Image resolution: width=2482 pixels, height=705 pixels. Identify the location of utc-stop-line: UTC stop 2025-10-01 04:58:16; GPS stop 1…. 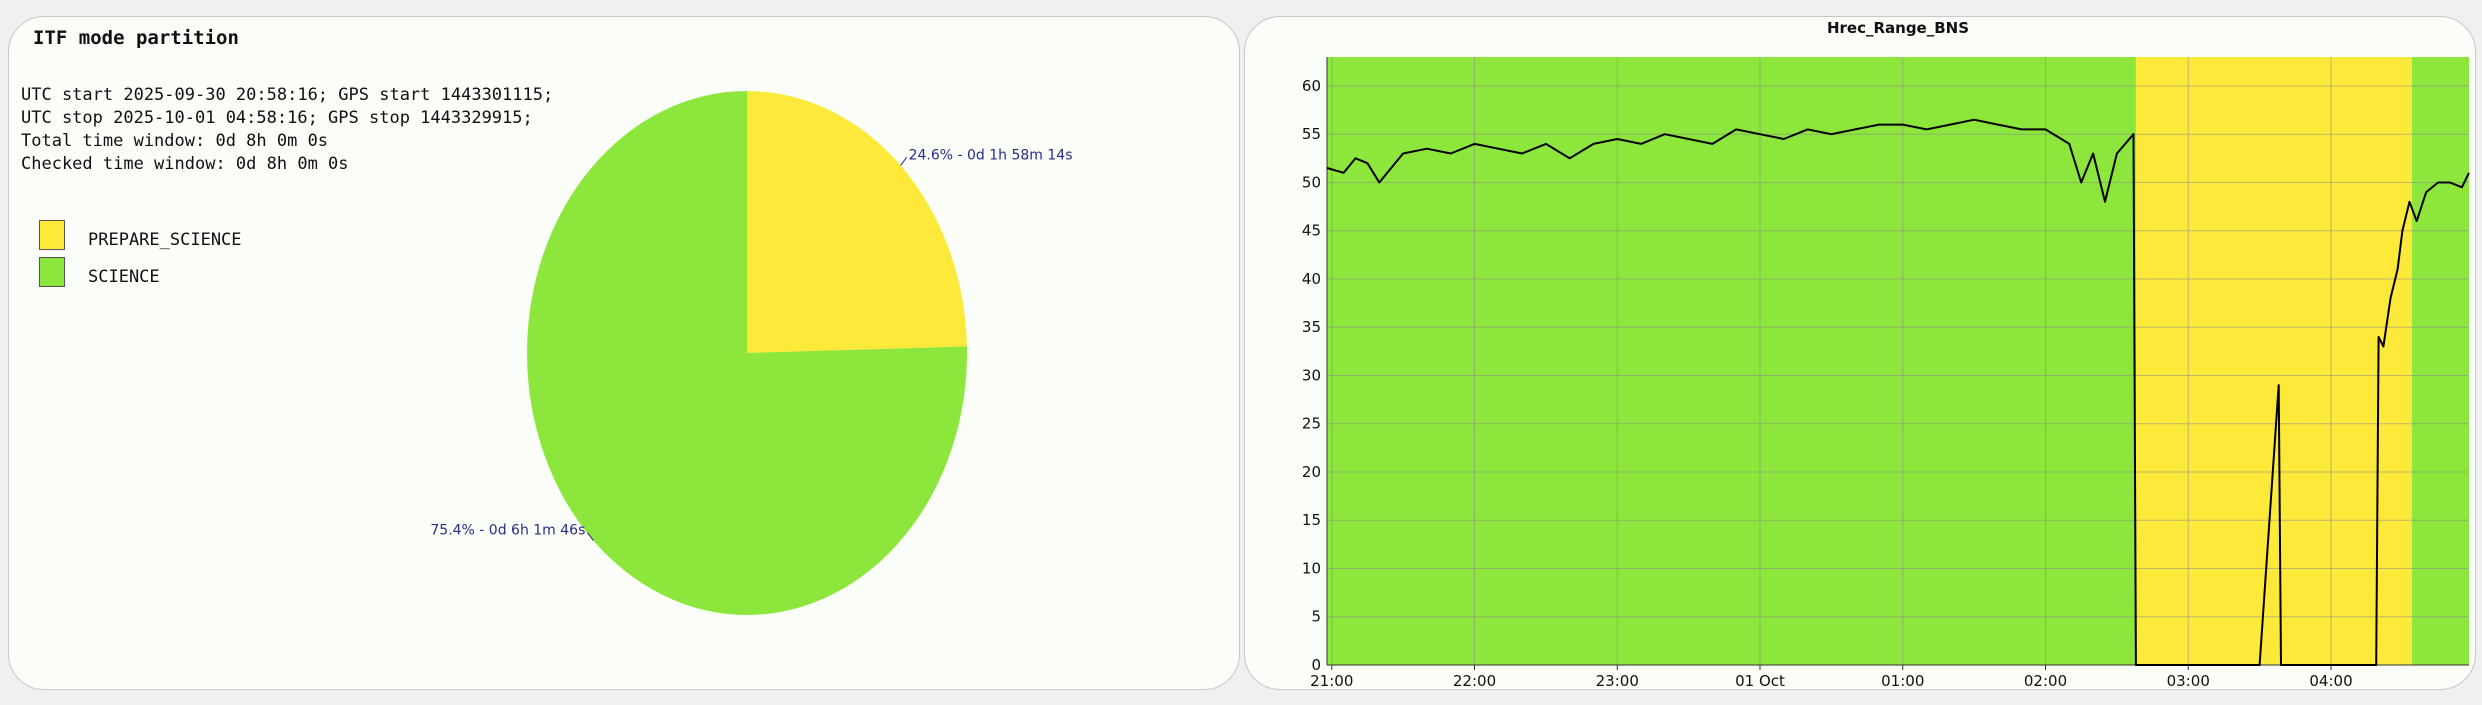
(277, 118).